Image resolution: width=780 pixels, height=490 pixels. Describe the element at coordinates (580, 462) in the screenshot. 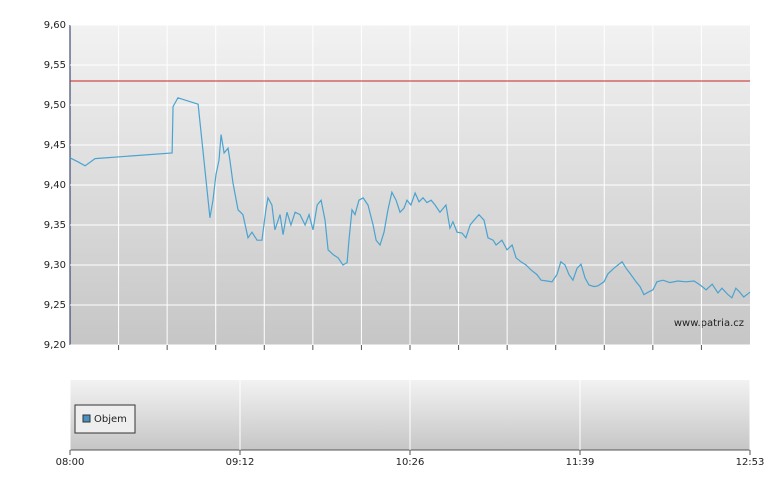

I see `x-tick-label: 11:39` at that location.